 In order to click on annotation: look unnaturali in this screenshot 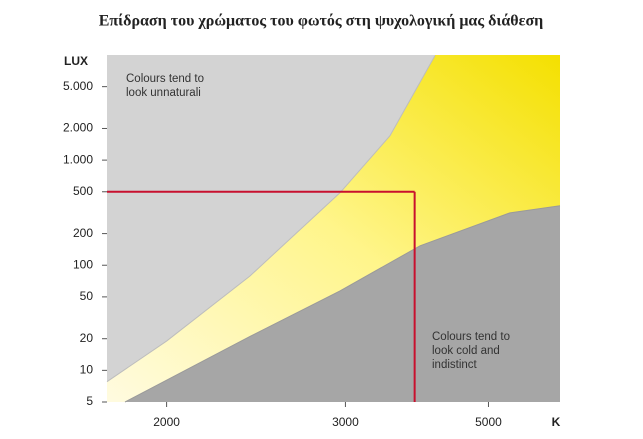, I will do `click(163, 93)`.